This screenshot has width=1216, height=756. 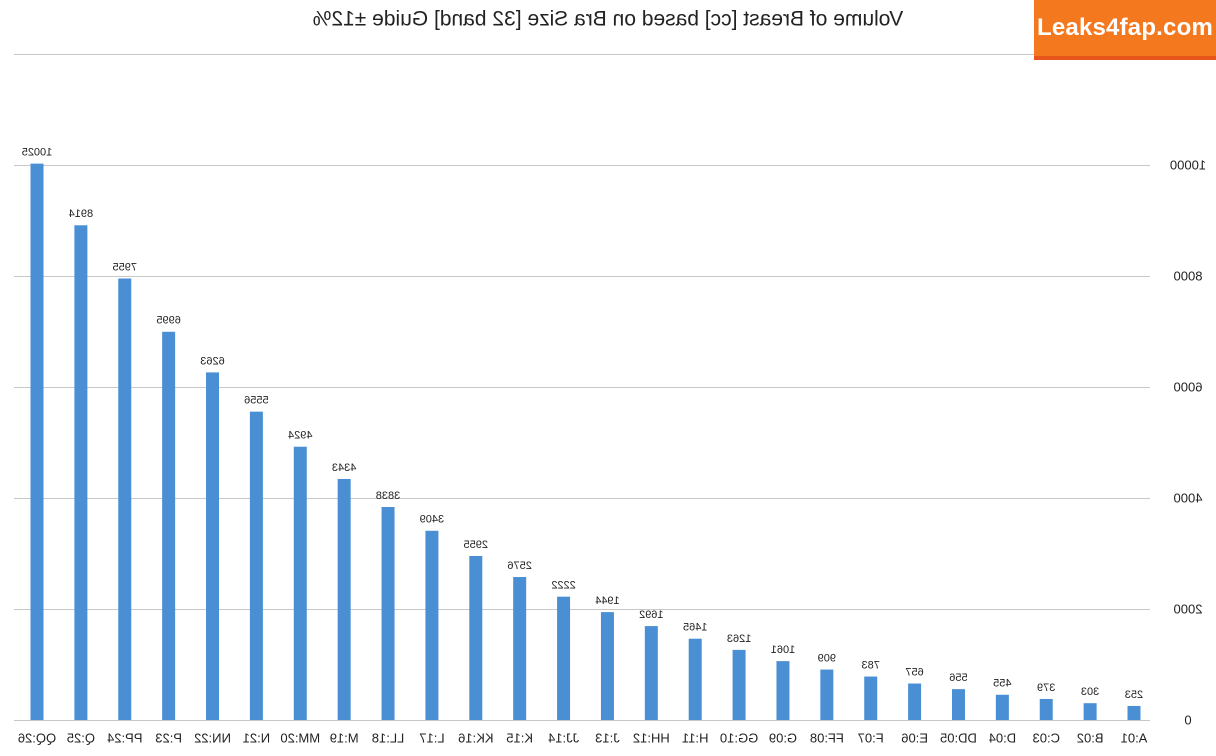 I want to click on data-label: 2222, so click(x=563, y=586).